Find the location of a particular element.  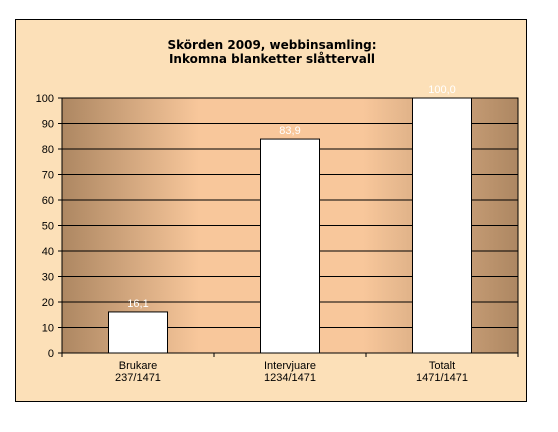

y-tick-label: 90 is located at coordinates (48, 125).